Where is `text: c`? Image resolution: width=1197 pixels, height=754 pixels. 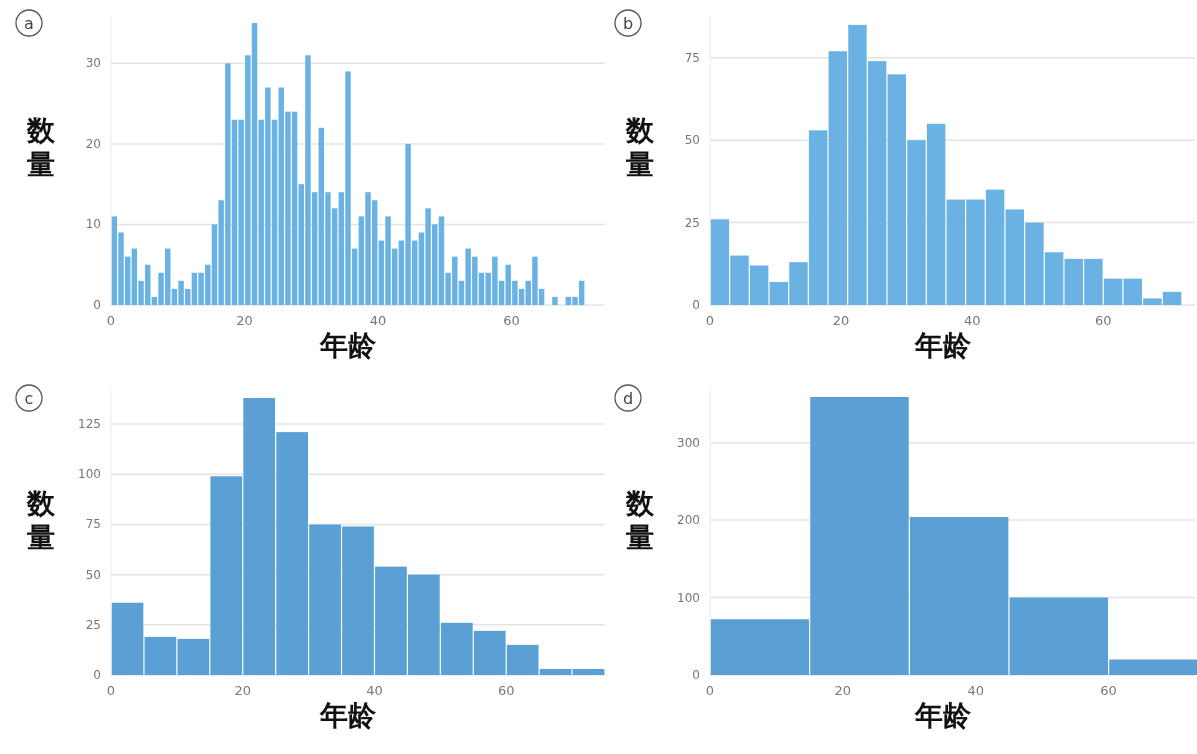 text: c is located at coordinates (29, 398).